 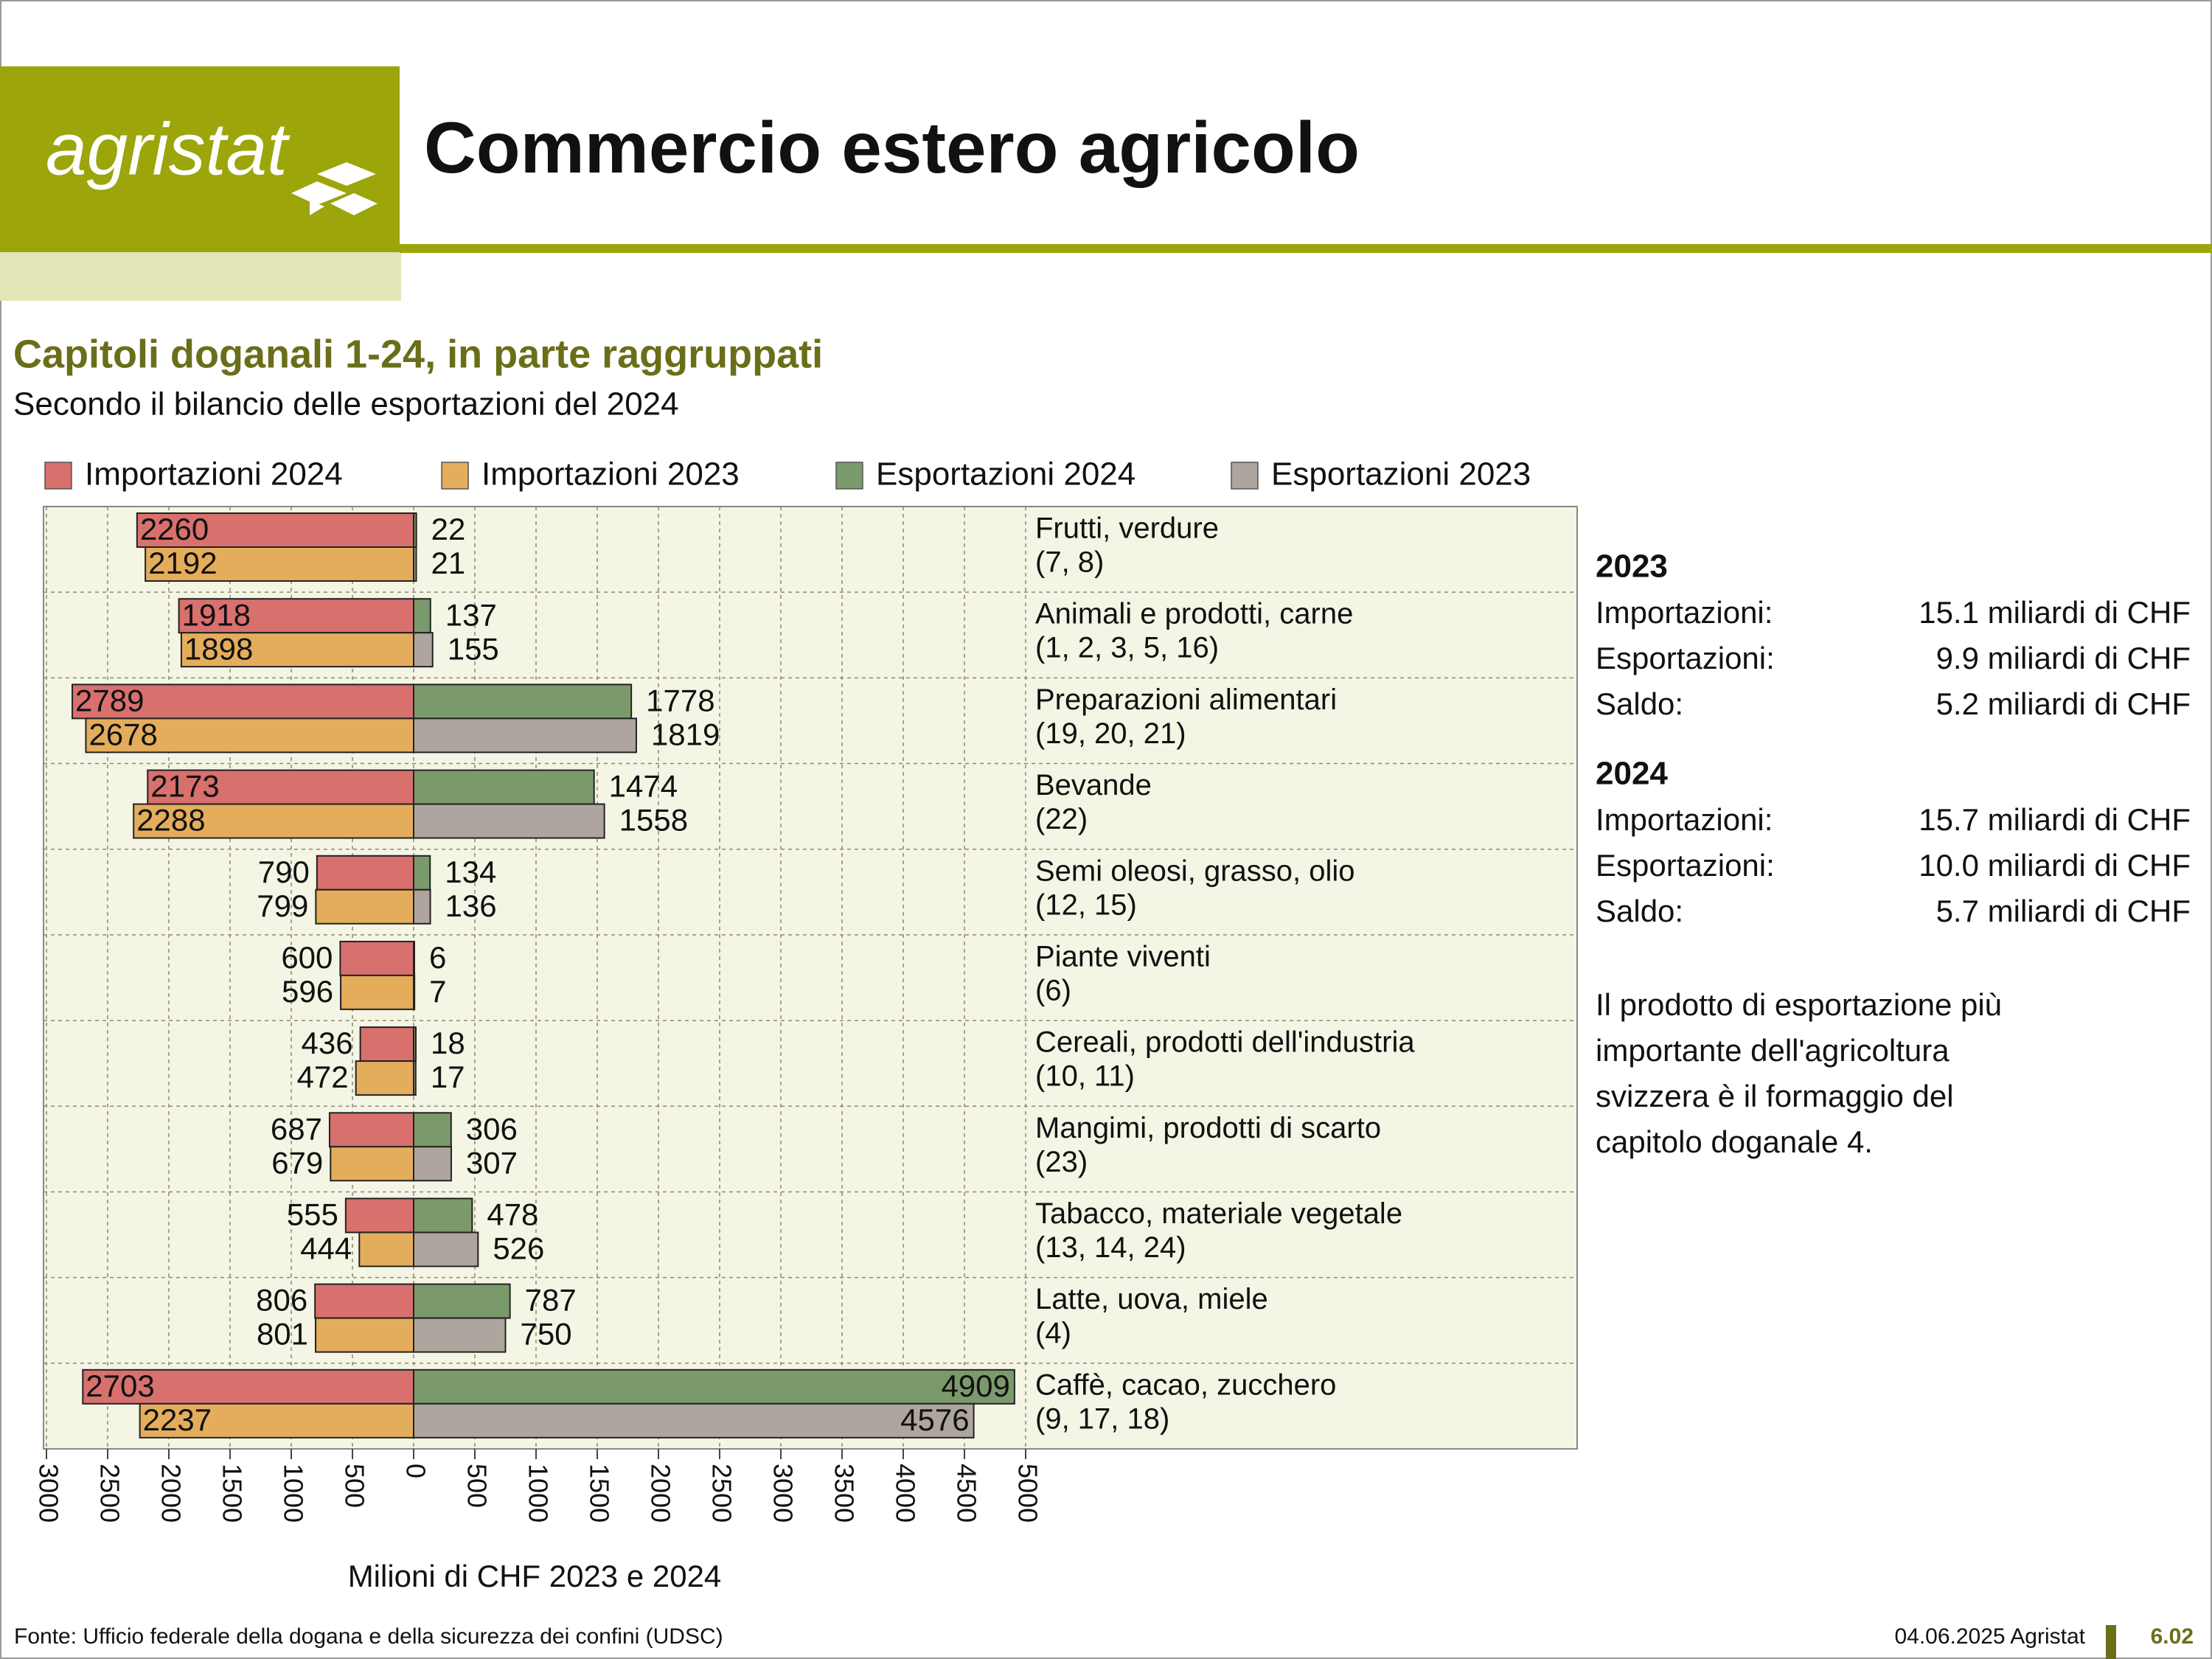 What do you see at coordinates (200, 276) in the screenshot?
I see `logo-underlay` at bounding box center [200, 276].